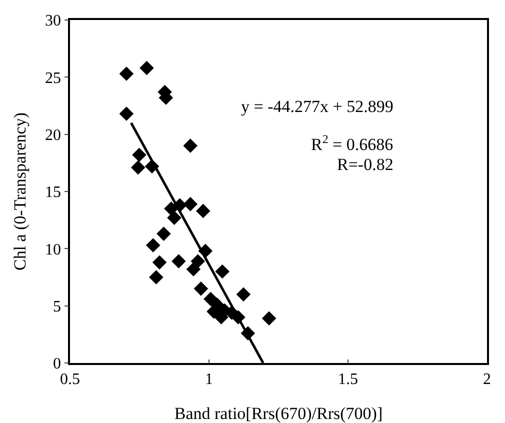 The image size is (505, 423). What do you see at coordinates (278, 413) in the screenshot?
I see `x-axis-title: Band ratio[Rrs(670)/Rrs(700)]` at bounding box center [278, 413].